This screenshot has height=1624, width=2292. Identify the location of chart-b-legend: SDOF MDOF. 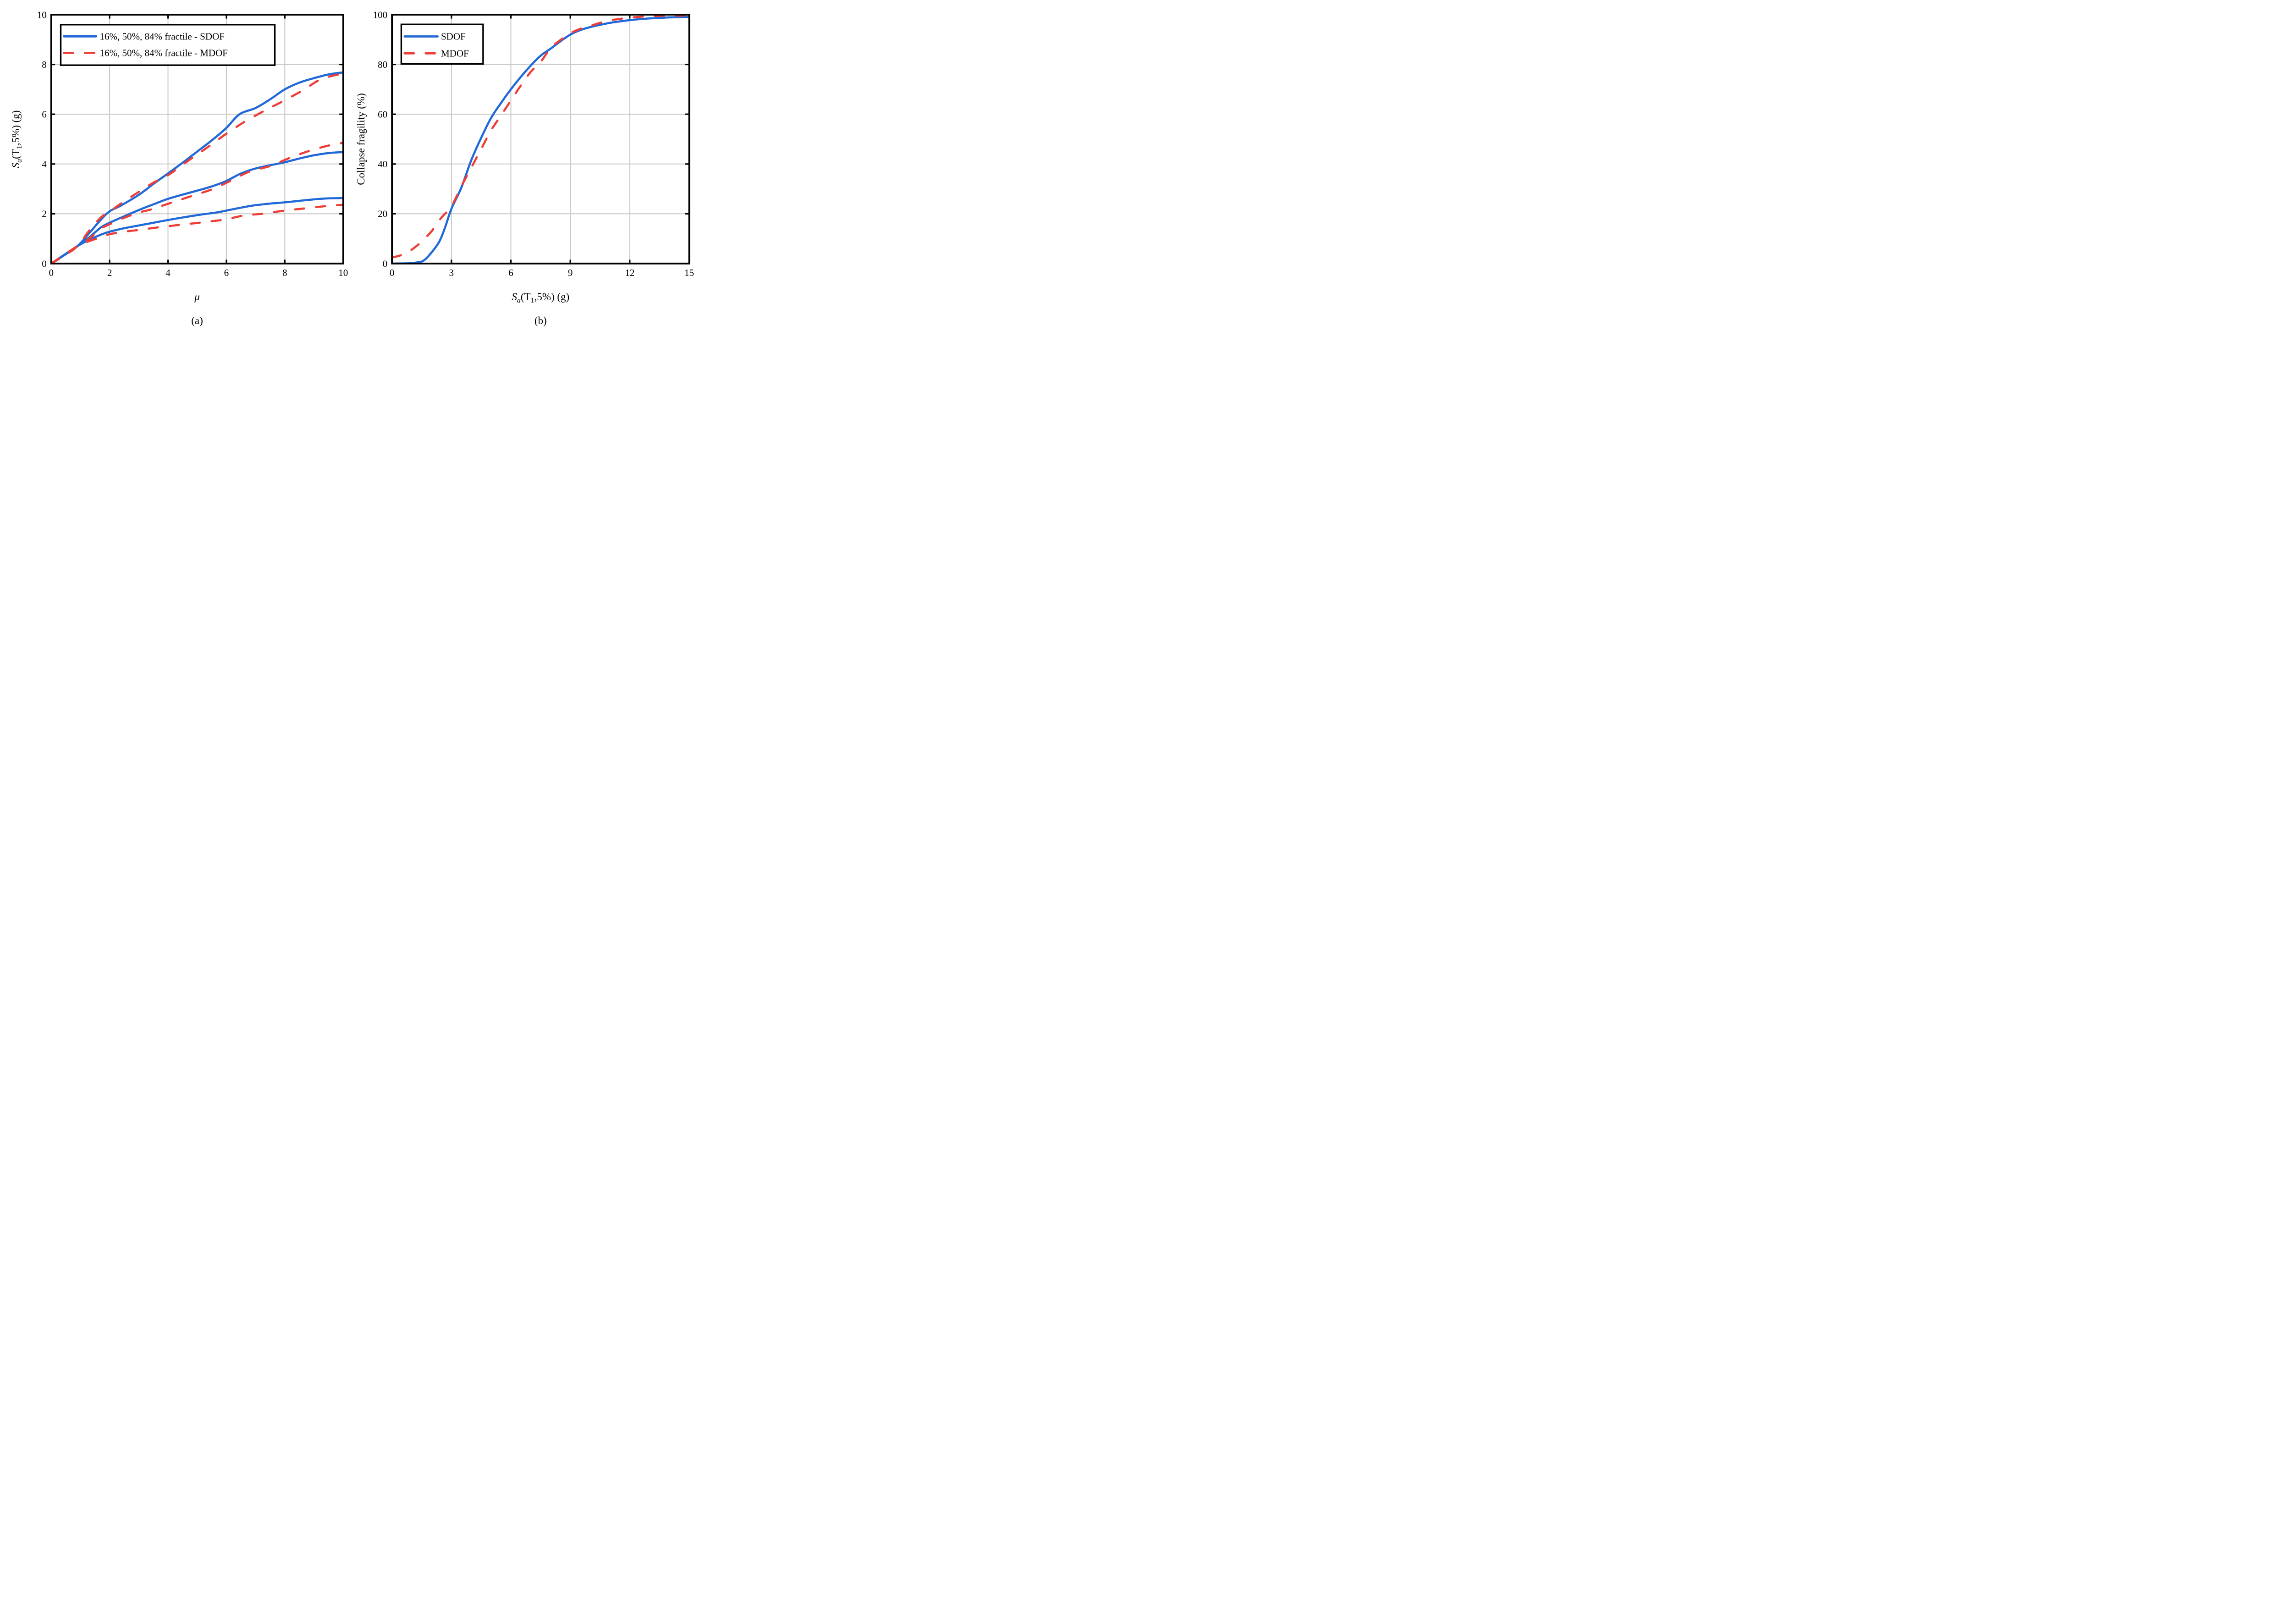
(442, 44).